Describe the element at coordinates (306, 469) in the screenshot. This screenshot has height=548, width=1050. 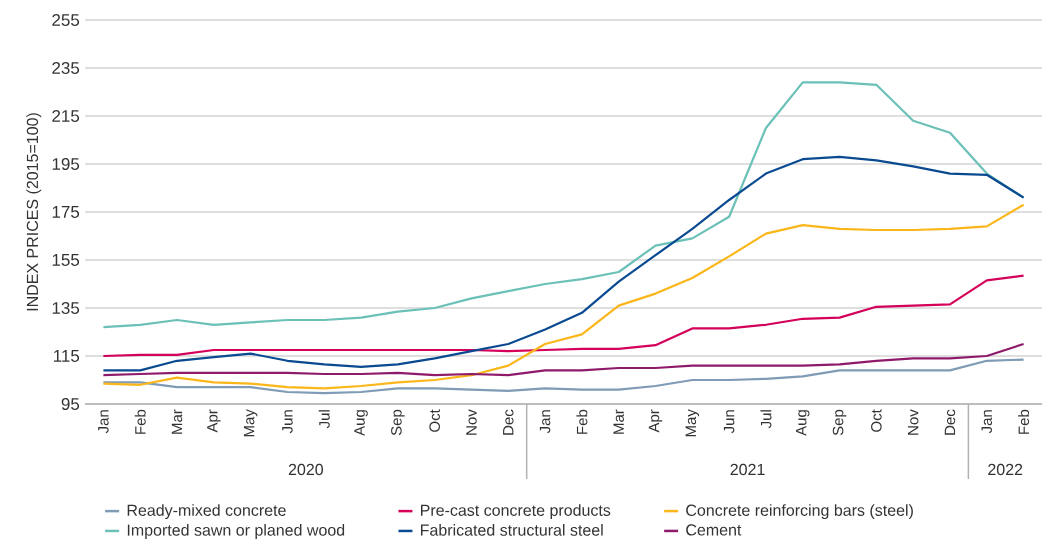
I see `text: 2020` at that location.